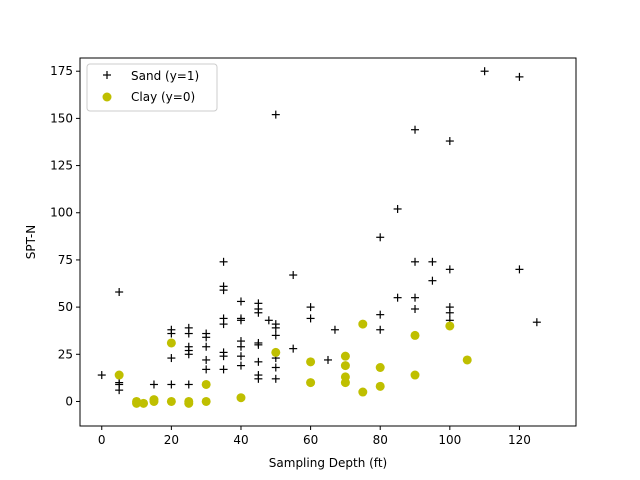  I want to click on legend: Sand (y=1) Clay (y=0), so click(152, 87).